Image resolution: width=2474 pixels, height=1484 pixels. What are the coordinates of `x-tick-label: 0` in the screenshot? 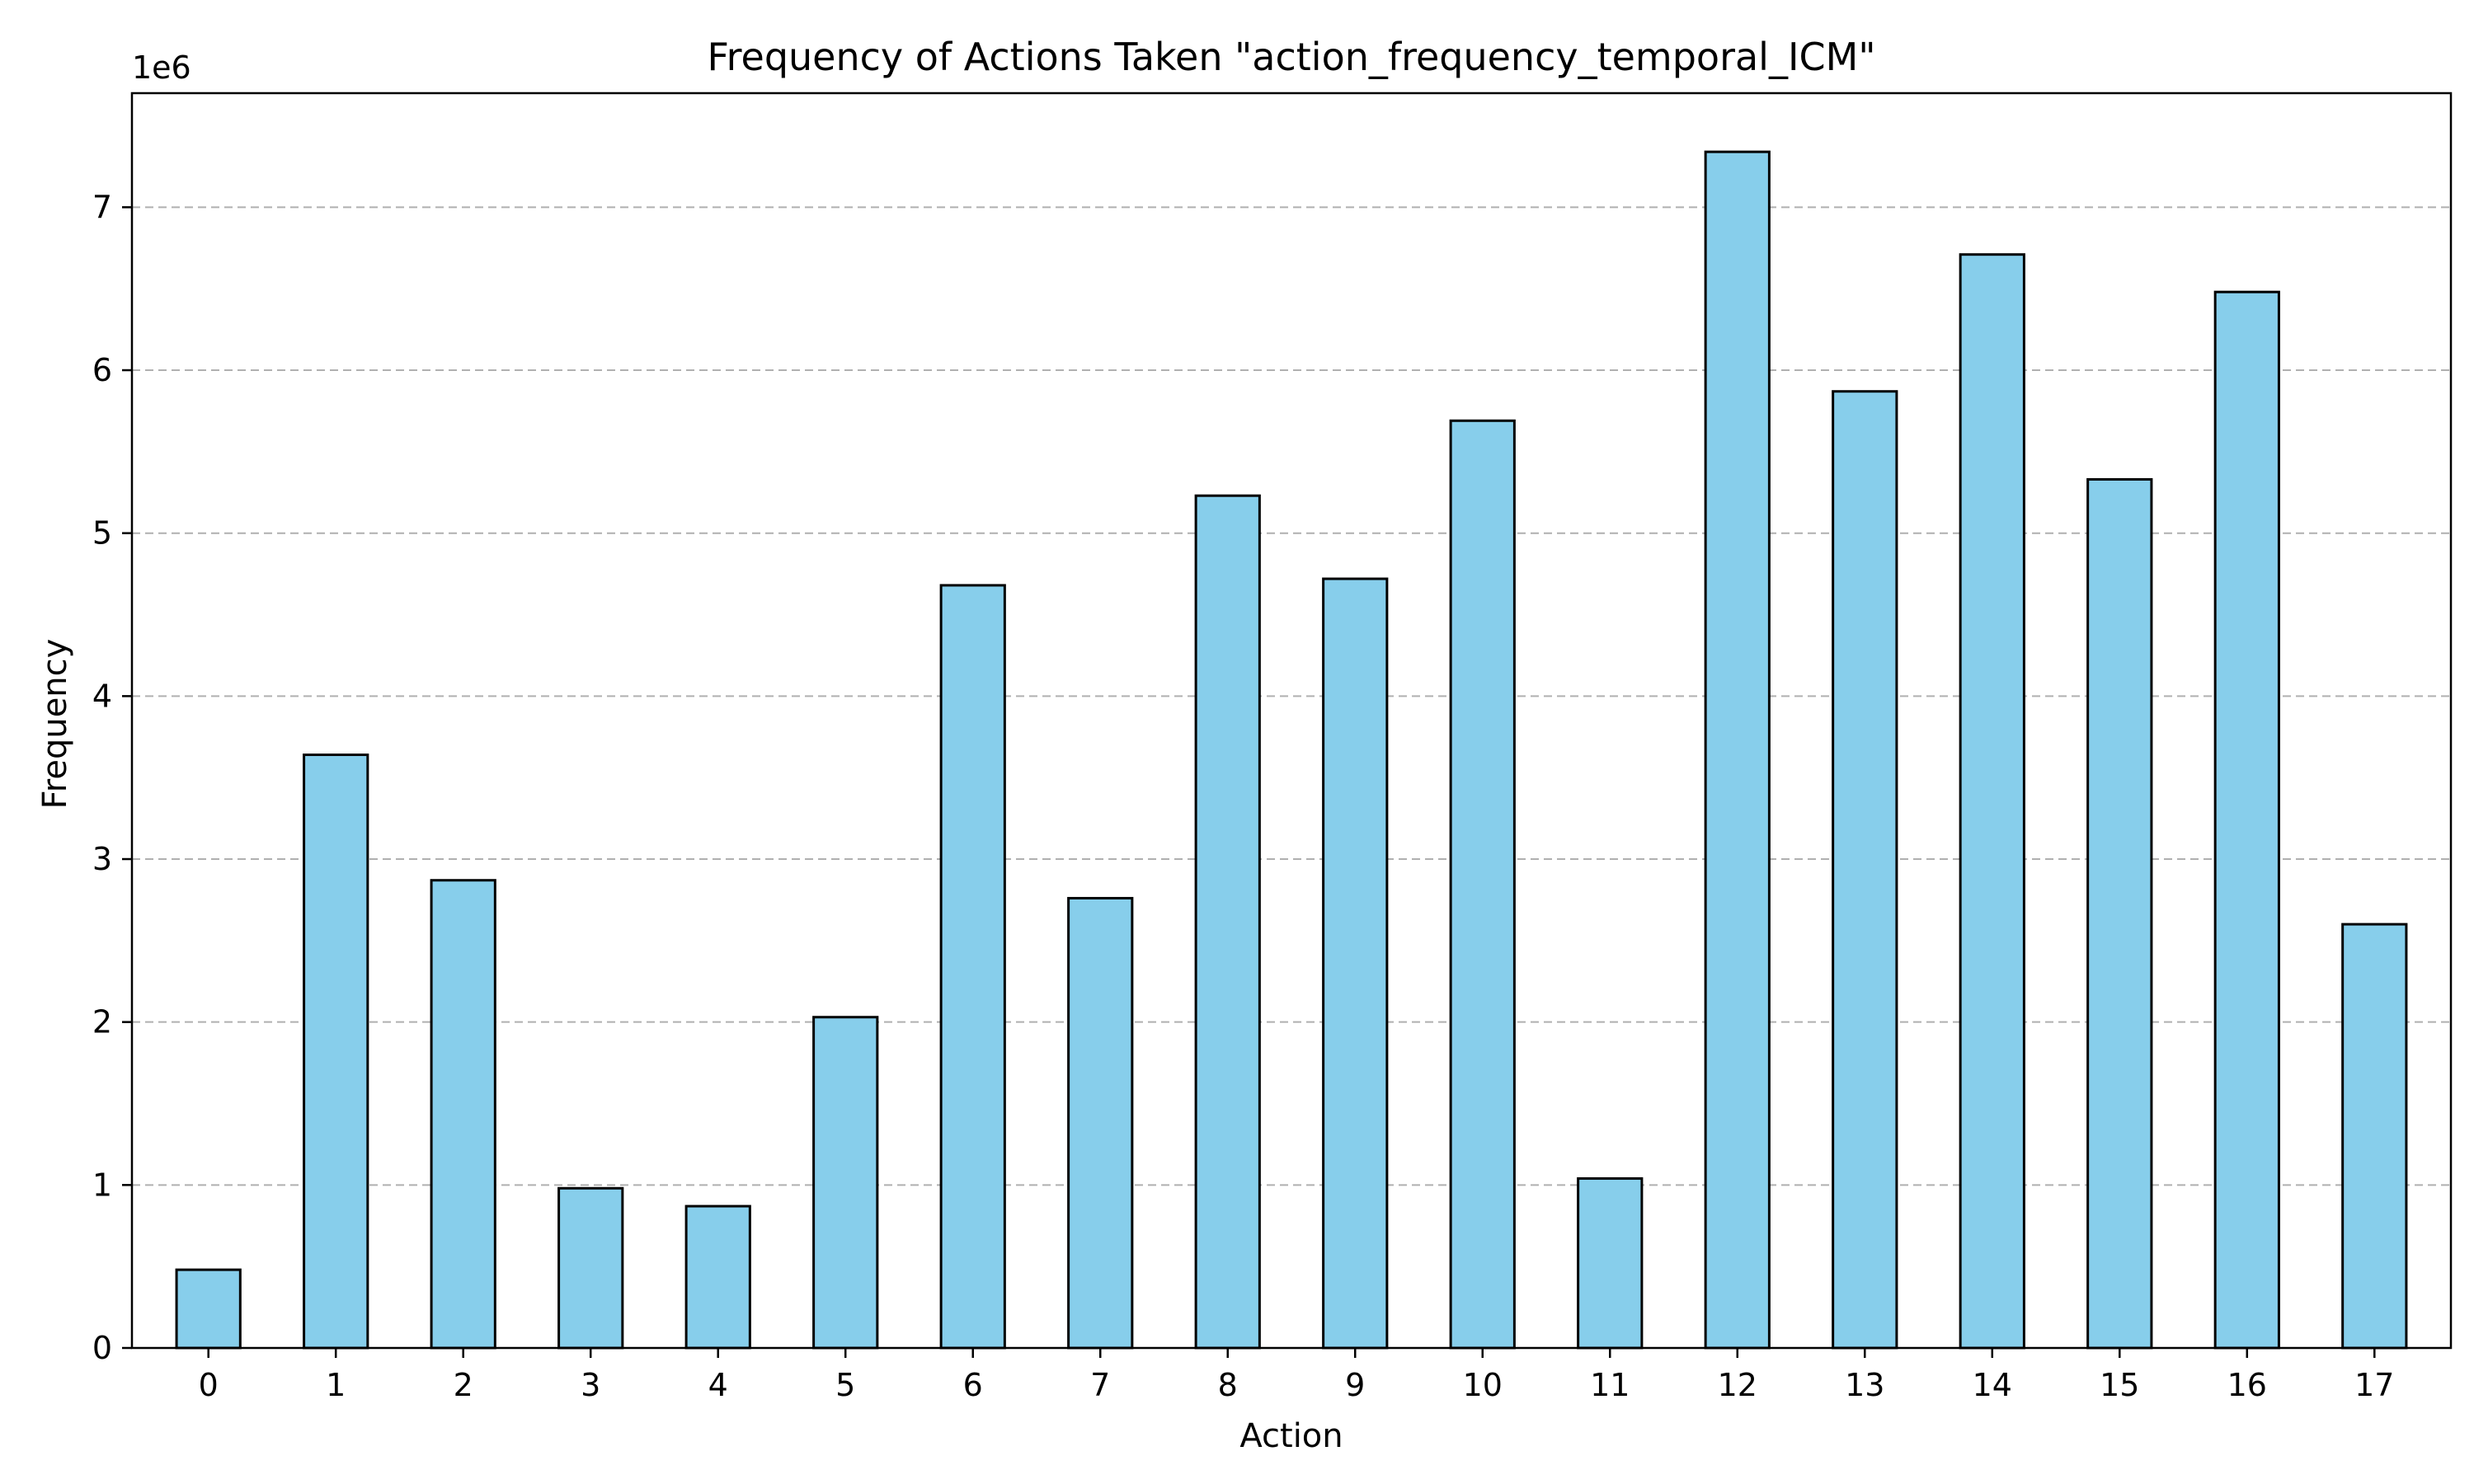 It's located at (209, 1385).